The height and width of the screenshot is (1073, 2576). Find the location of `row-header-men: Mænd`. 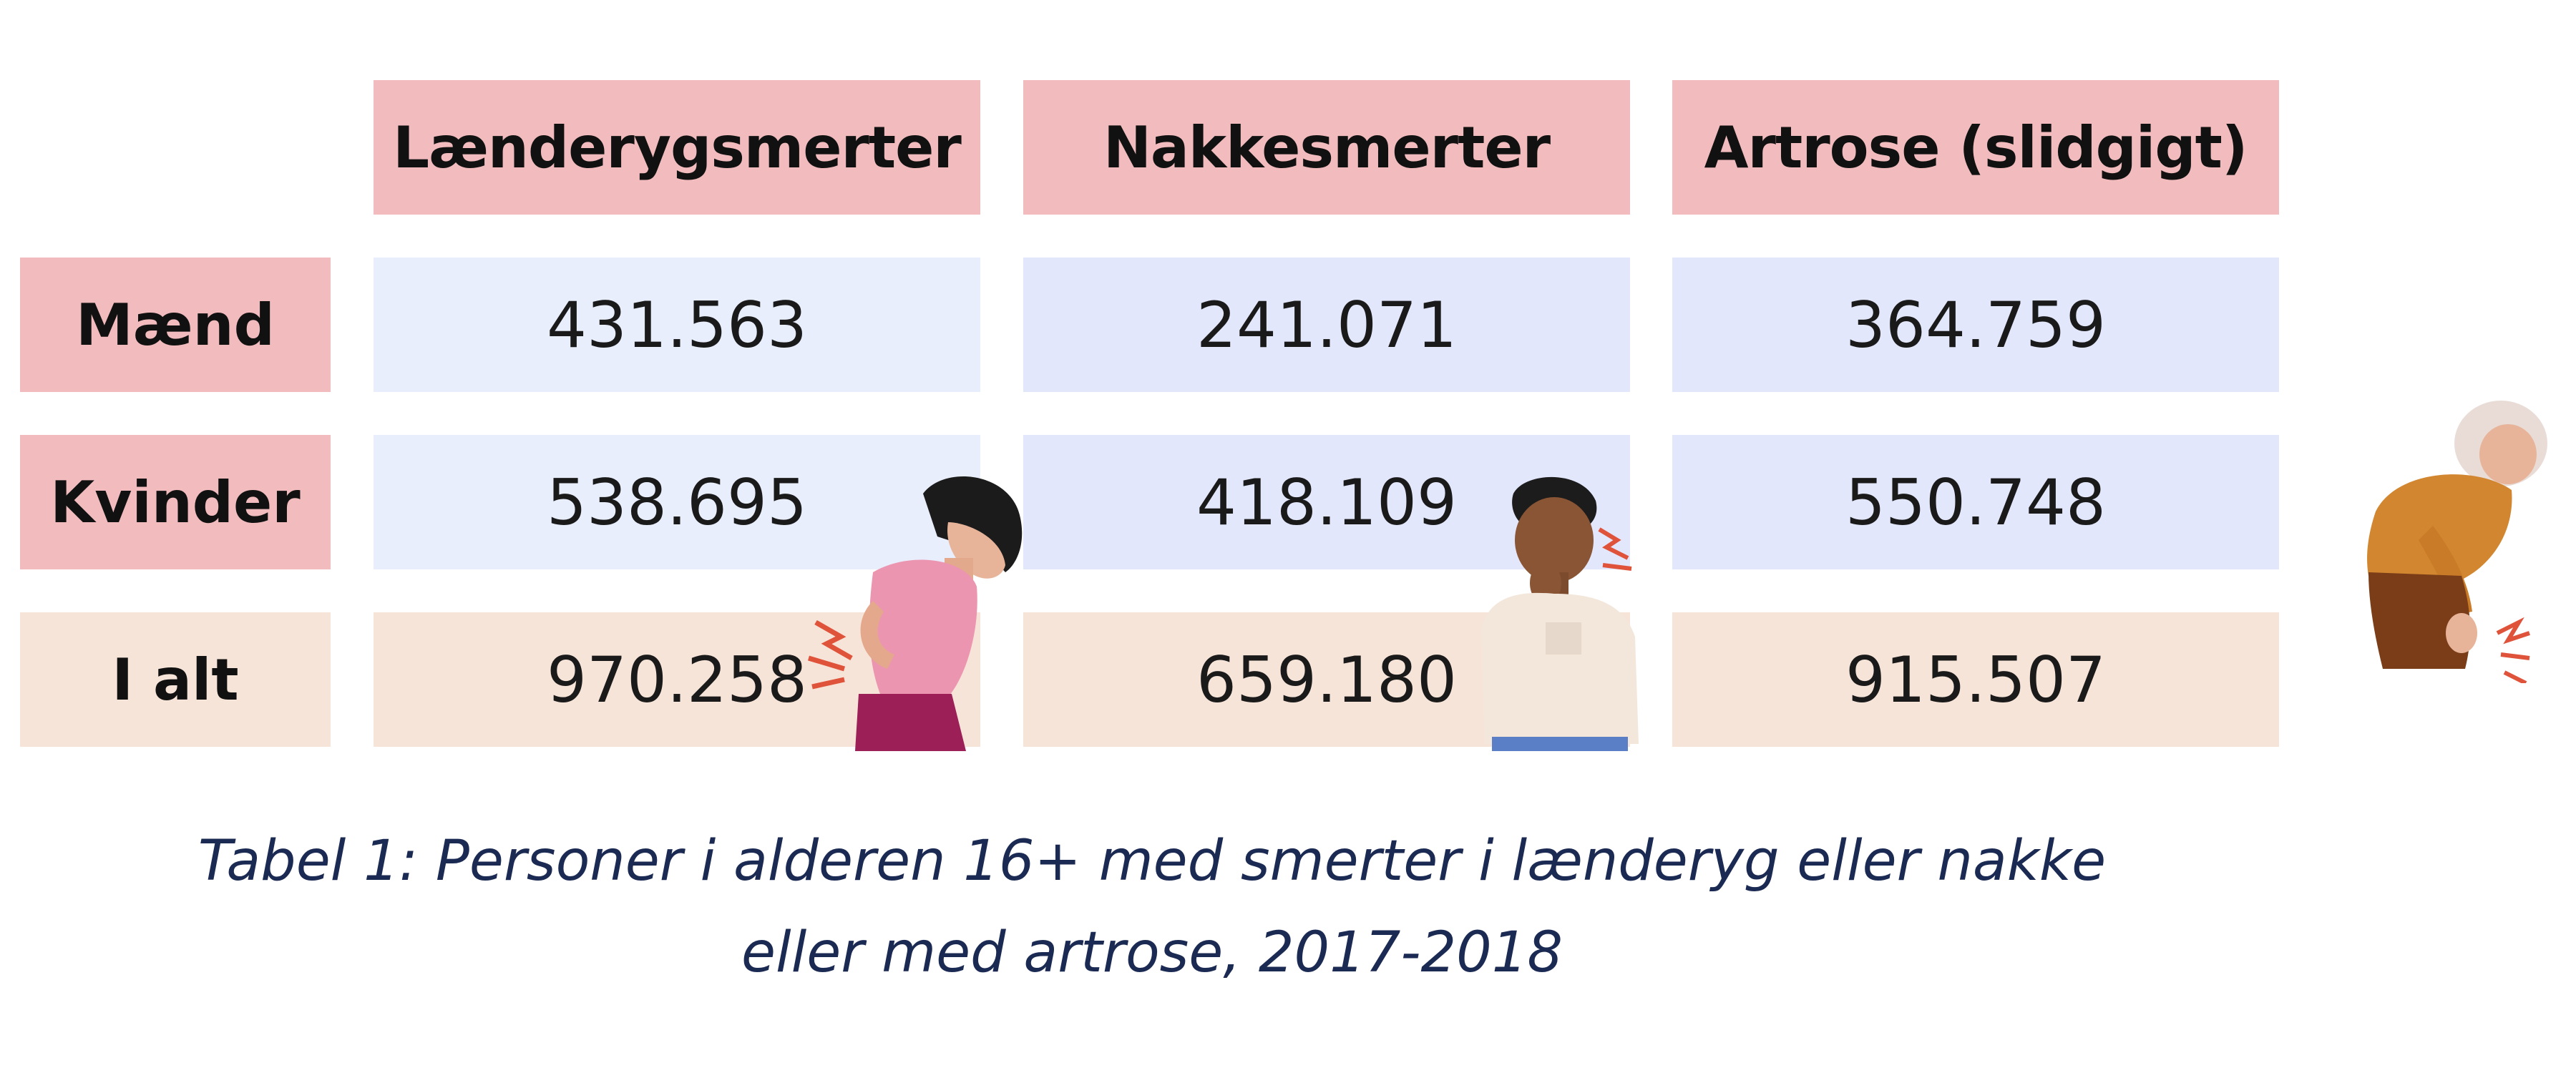

row-header-men: Mænd is located at coordinates (175, 325).